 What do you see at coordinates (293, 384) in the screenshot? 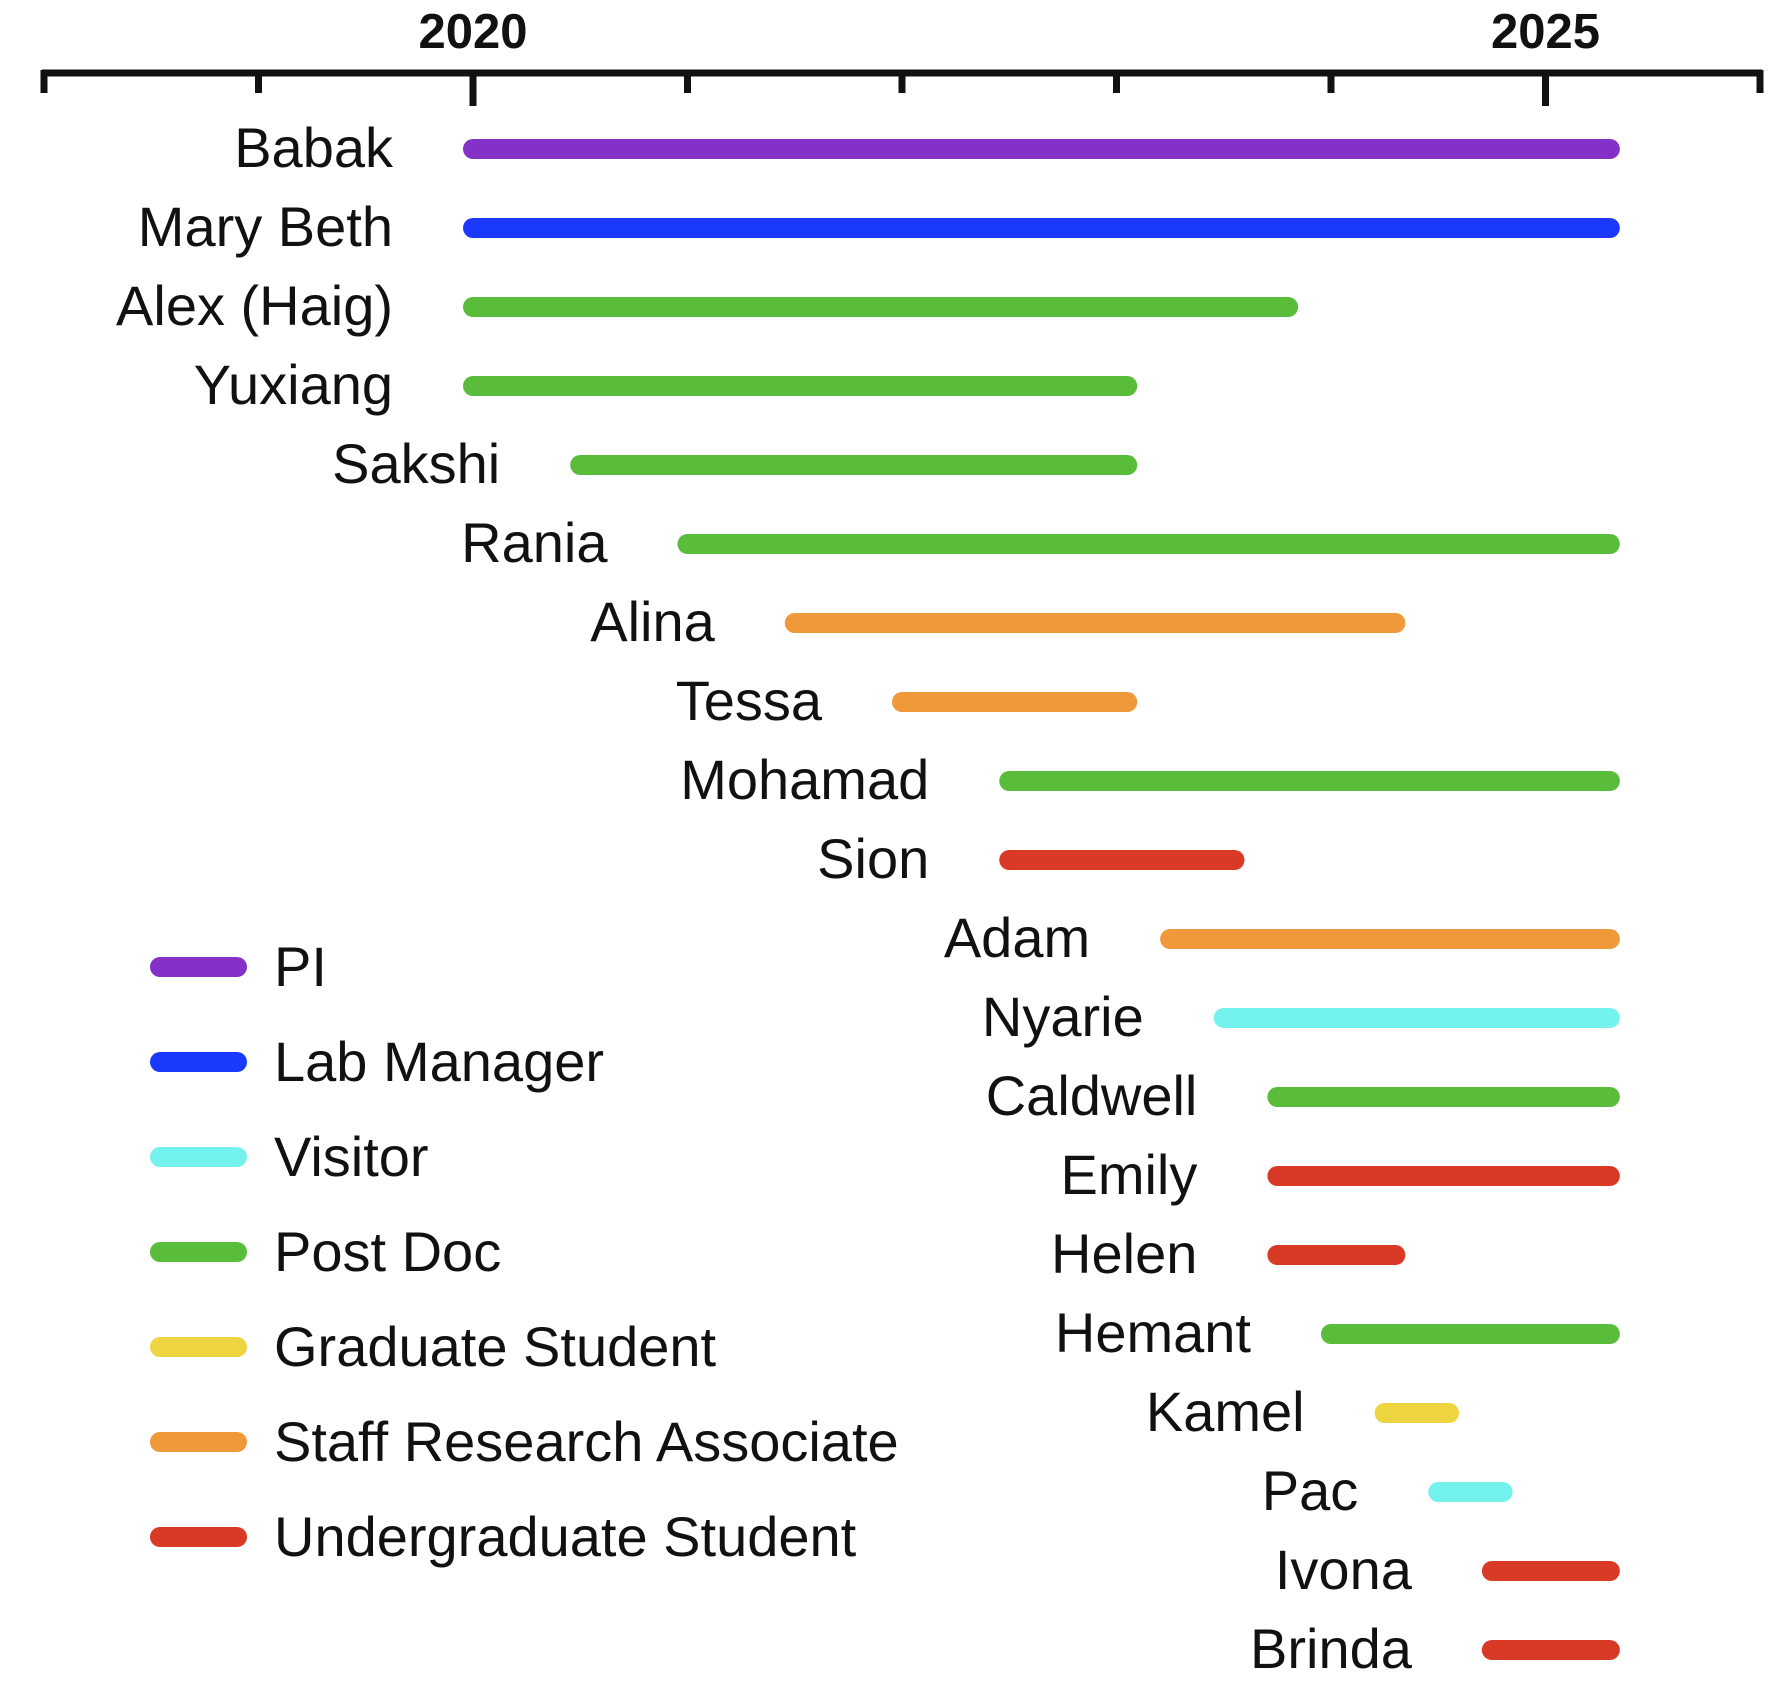
I see `person-label: Yuxiang` at bounding box center [293, 384].